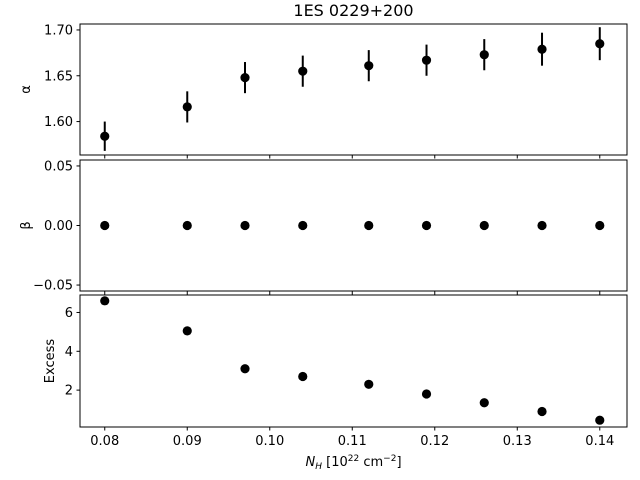  Describe the element at coordinates (599, 441) in the screenshot. I see `x-tick-label: 0.14` at that location.